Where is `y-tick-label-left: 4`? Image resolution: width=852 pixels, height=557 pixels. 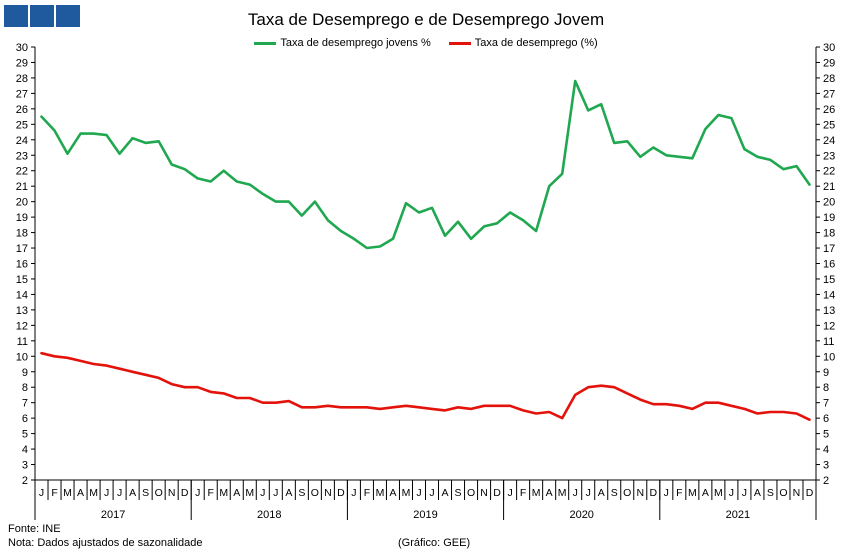
y-tick-label-left: 4 is located at coordinates (25, 450).